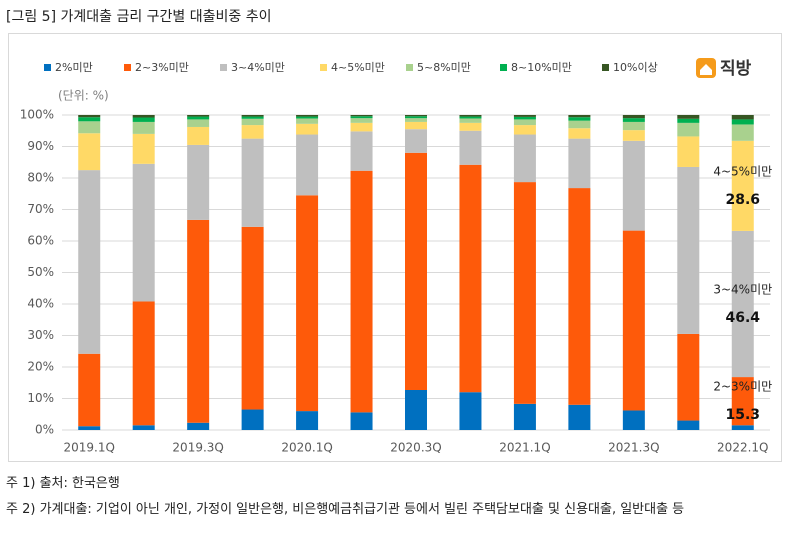 This screenshot has width=800, height=548. Describe the element at coordinates (633, 448) in the screenshot. I see `x-tick-label: 2021.3Q` at that location.